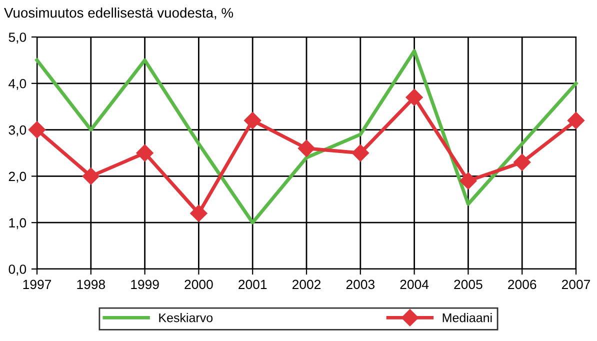 The image size is (597, 341). Describe the element at coordinates (360, 285) in the screenshot. I see `x-tick-label: 2003` at that location.